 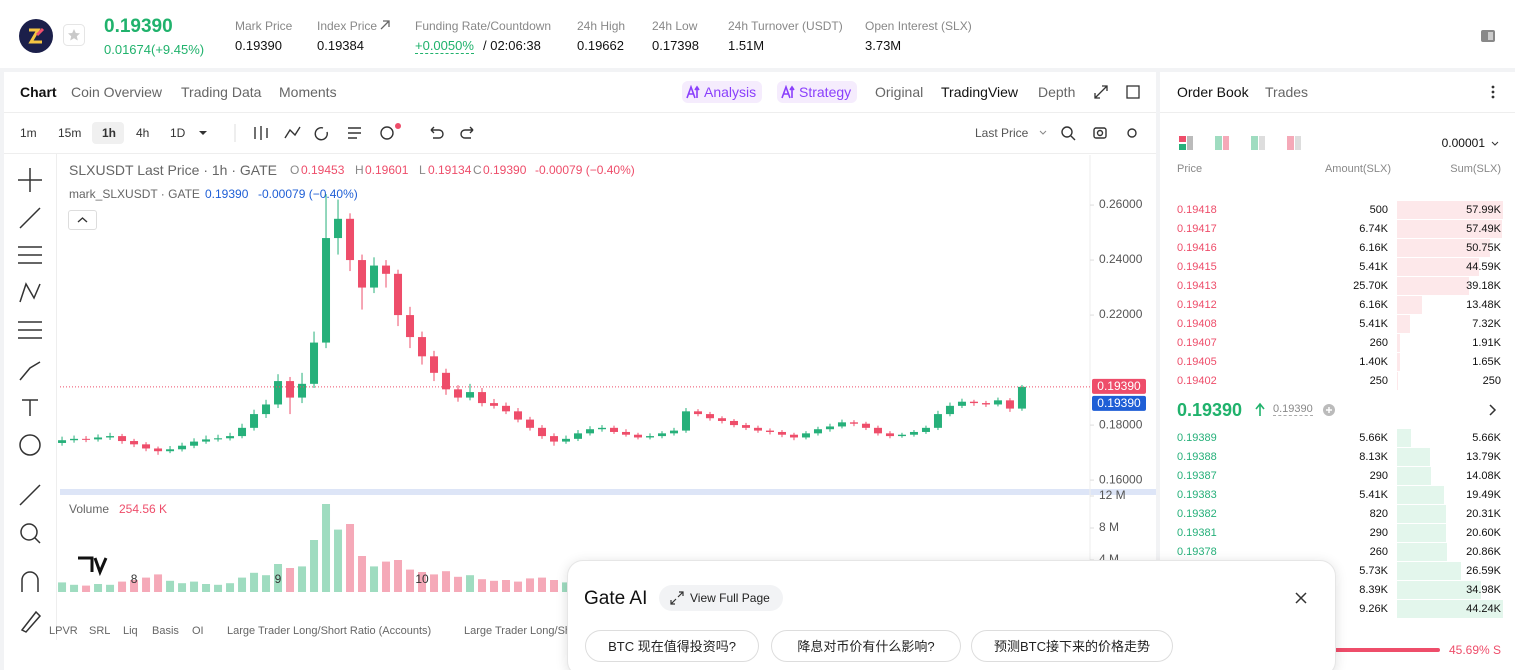 I want to click on indicator-tab: Basis, so click(x=165, y=630).